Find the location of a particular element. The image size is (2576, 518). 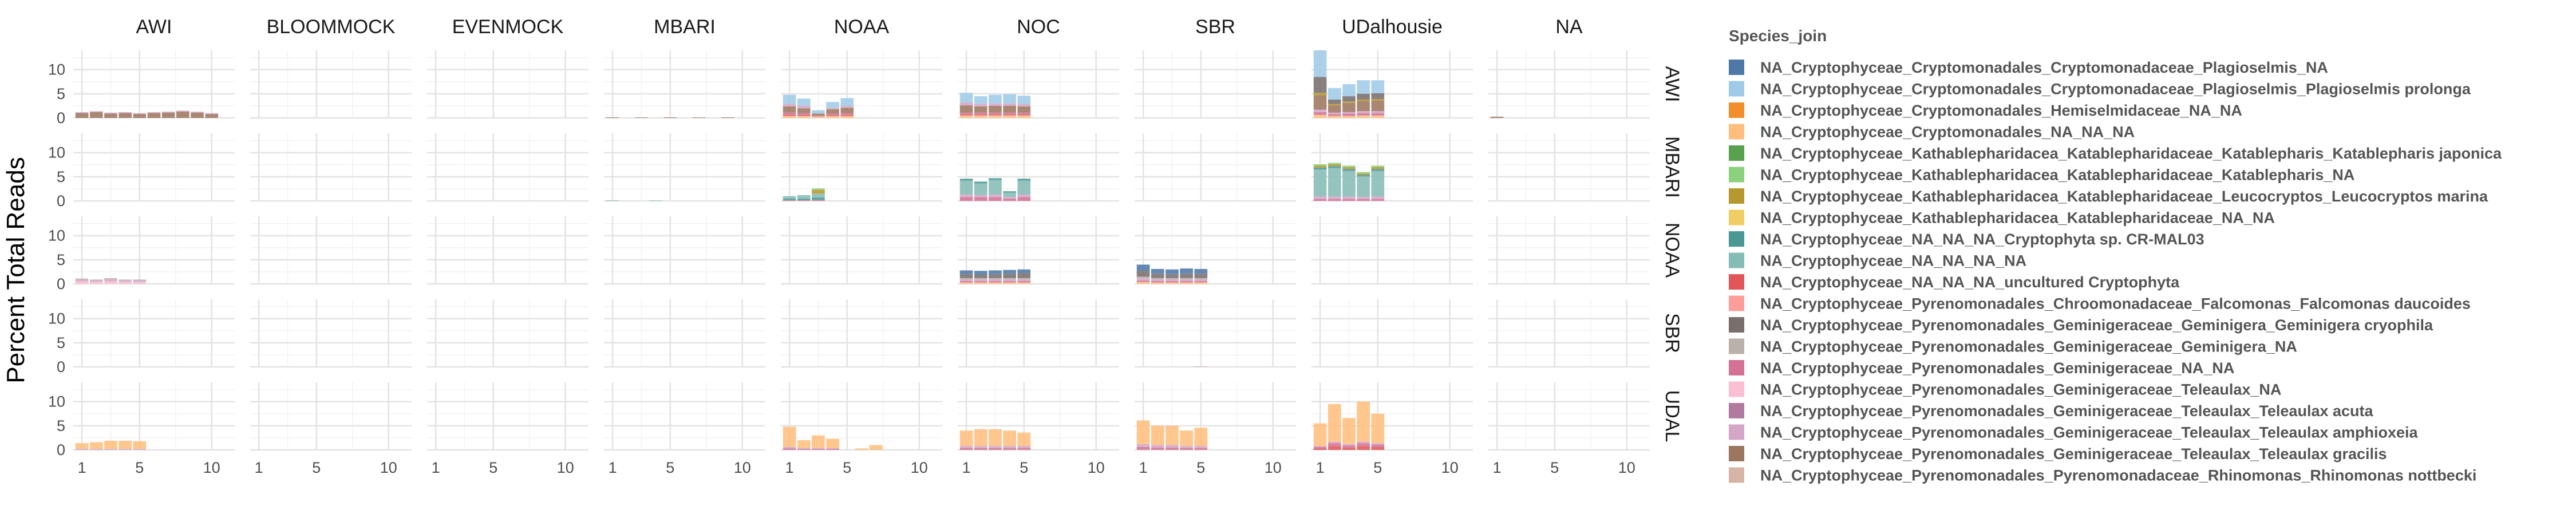

column-strip-label-udalhousie: UDalhousie is located at coordinates (1392, 27).